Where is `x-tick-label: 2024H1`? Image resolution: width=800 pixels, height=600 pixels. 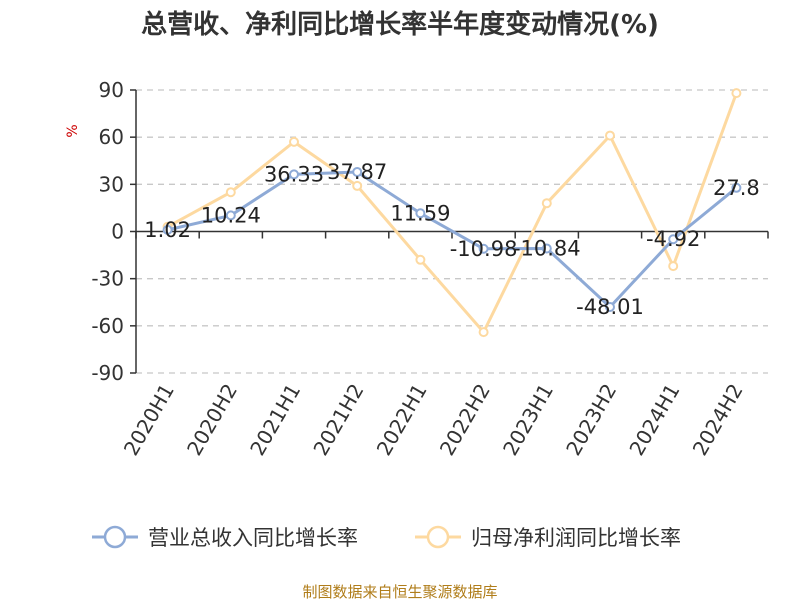 x-tick-label: 2024H1 is located at coordinates (654, 420).